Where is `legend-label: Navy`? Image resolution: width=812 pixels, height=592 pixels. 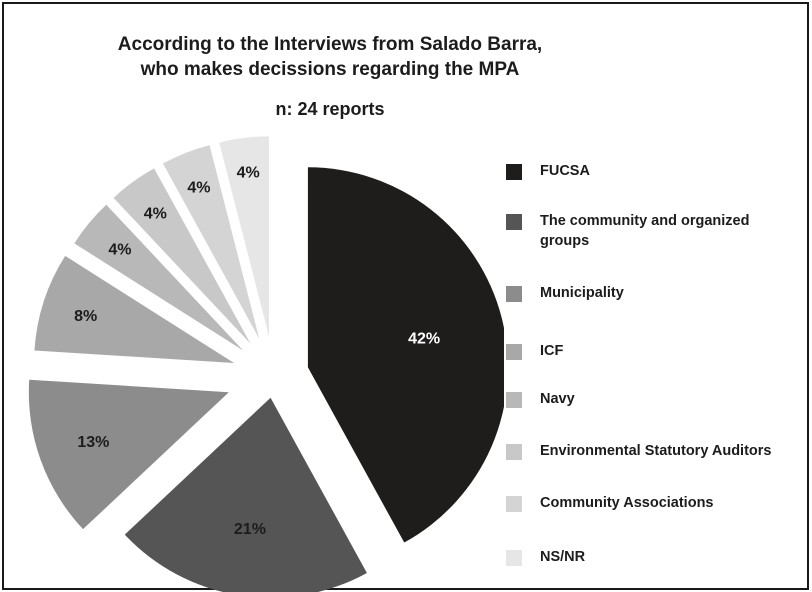
legend-label: Navy is located at coordinates (557, 399).